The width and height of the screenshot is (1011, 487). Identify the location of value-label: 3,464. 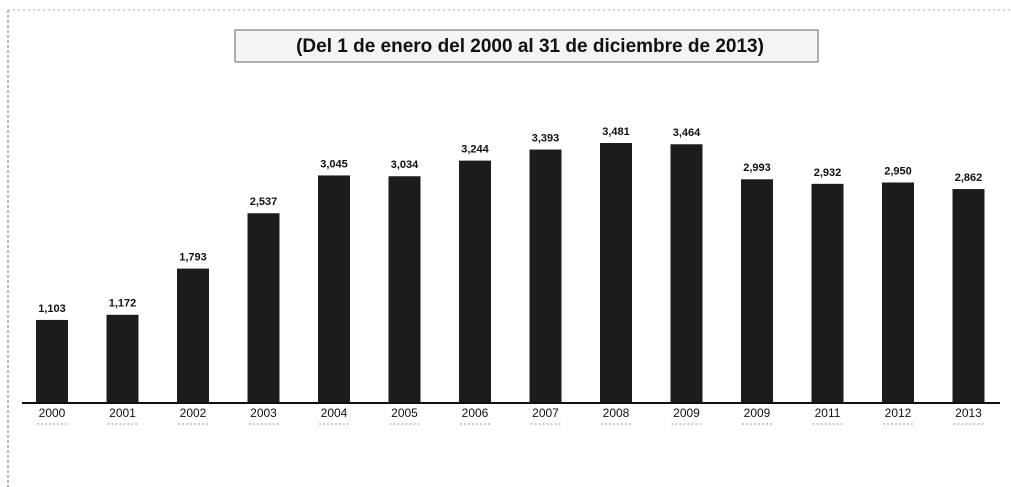
(687, 133).